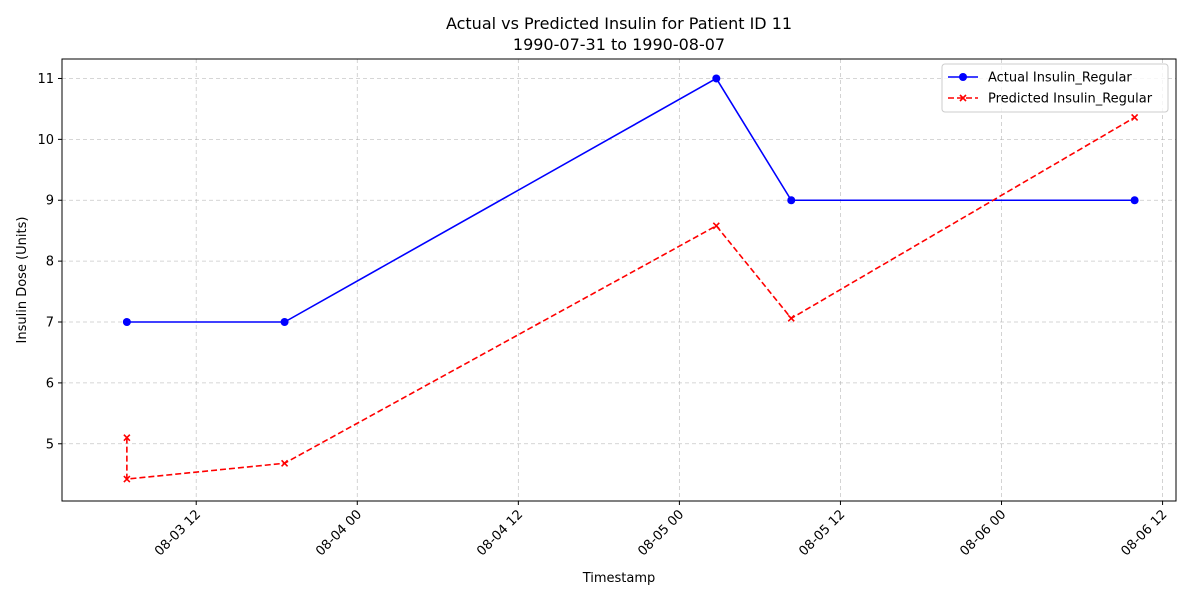  What do you see at coordinates (1070, 99) in the screenshot?
I see `legend-label-2: Predicted Insulin_Regular` at bounding box center [1070, 99].